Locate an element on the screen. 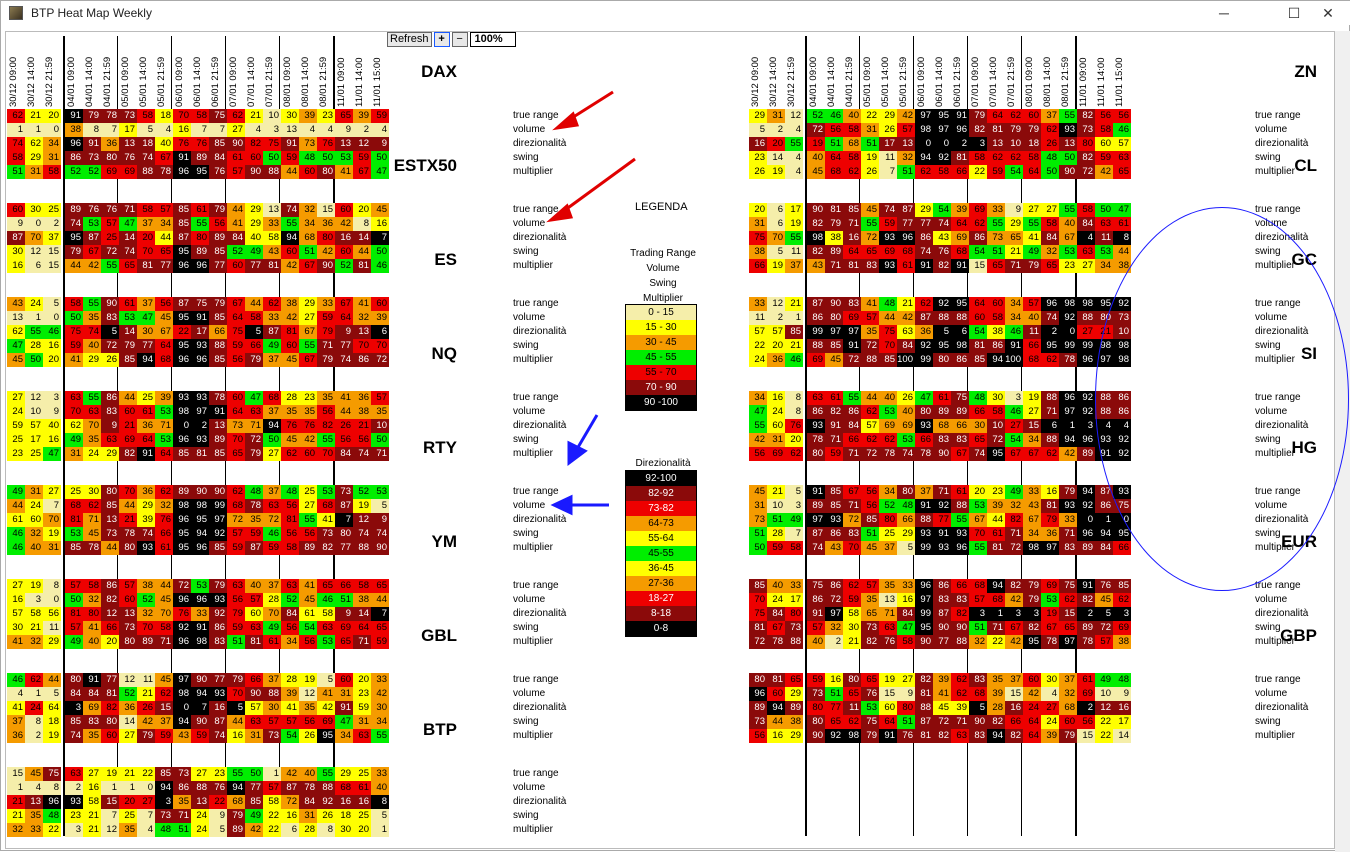 This screenshot has width=1350, height=852. heat-cell: 18 is located at coordinates (164, 116).